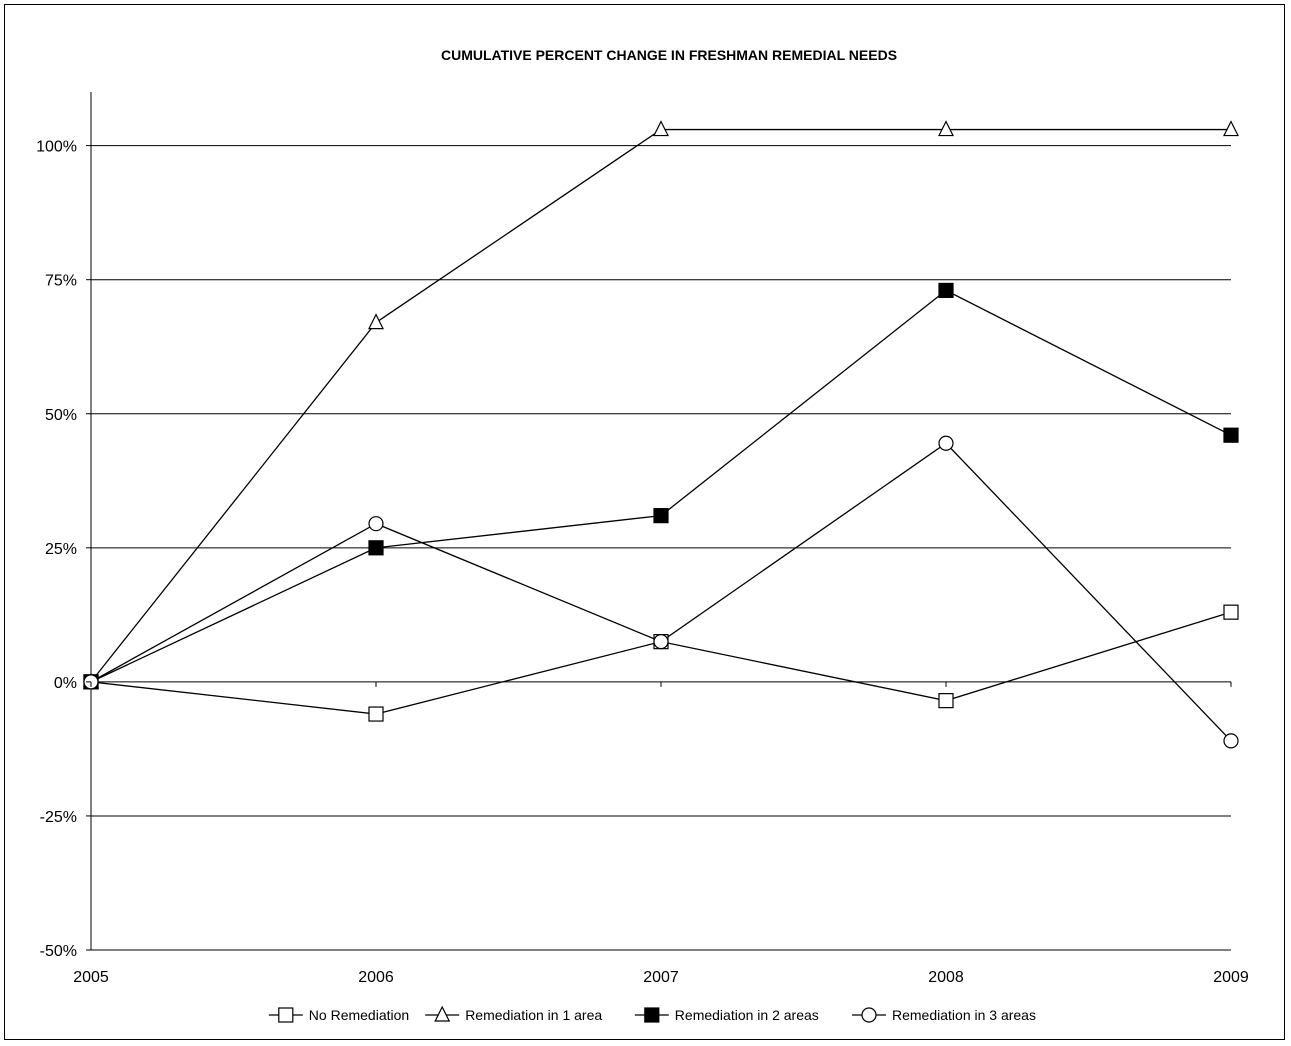 This screenshot has height=1046, width=1291. I want to click on x-tick-label: 2005, so click(91, 977).